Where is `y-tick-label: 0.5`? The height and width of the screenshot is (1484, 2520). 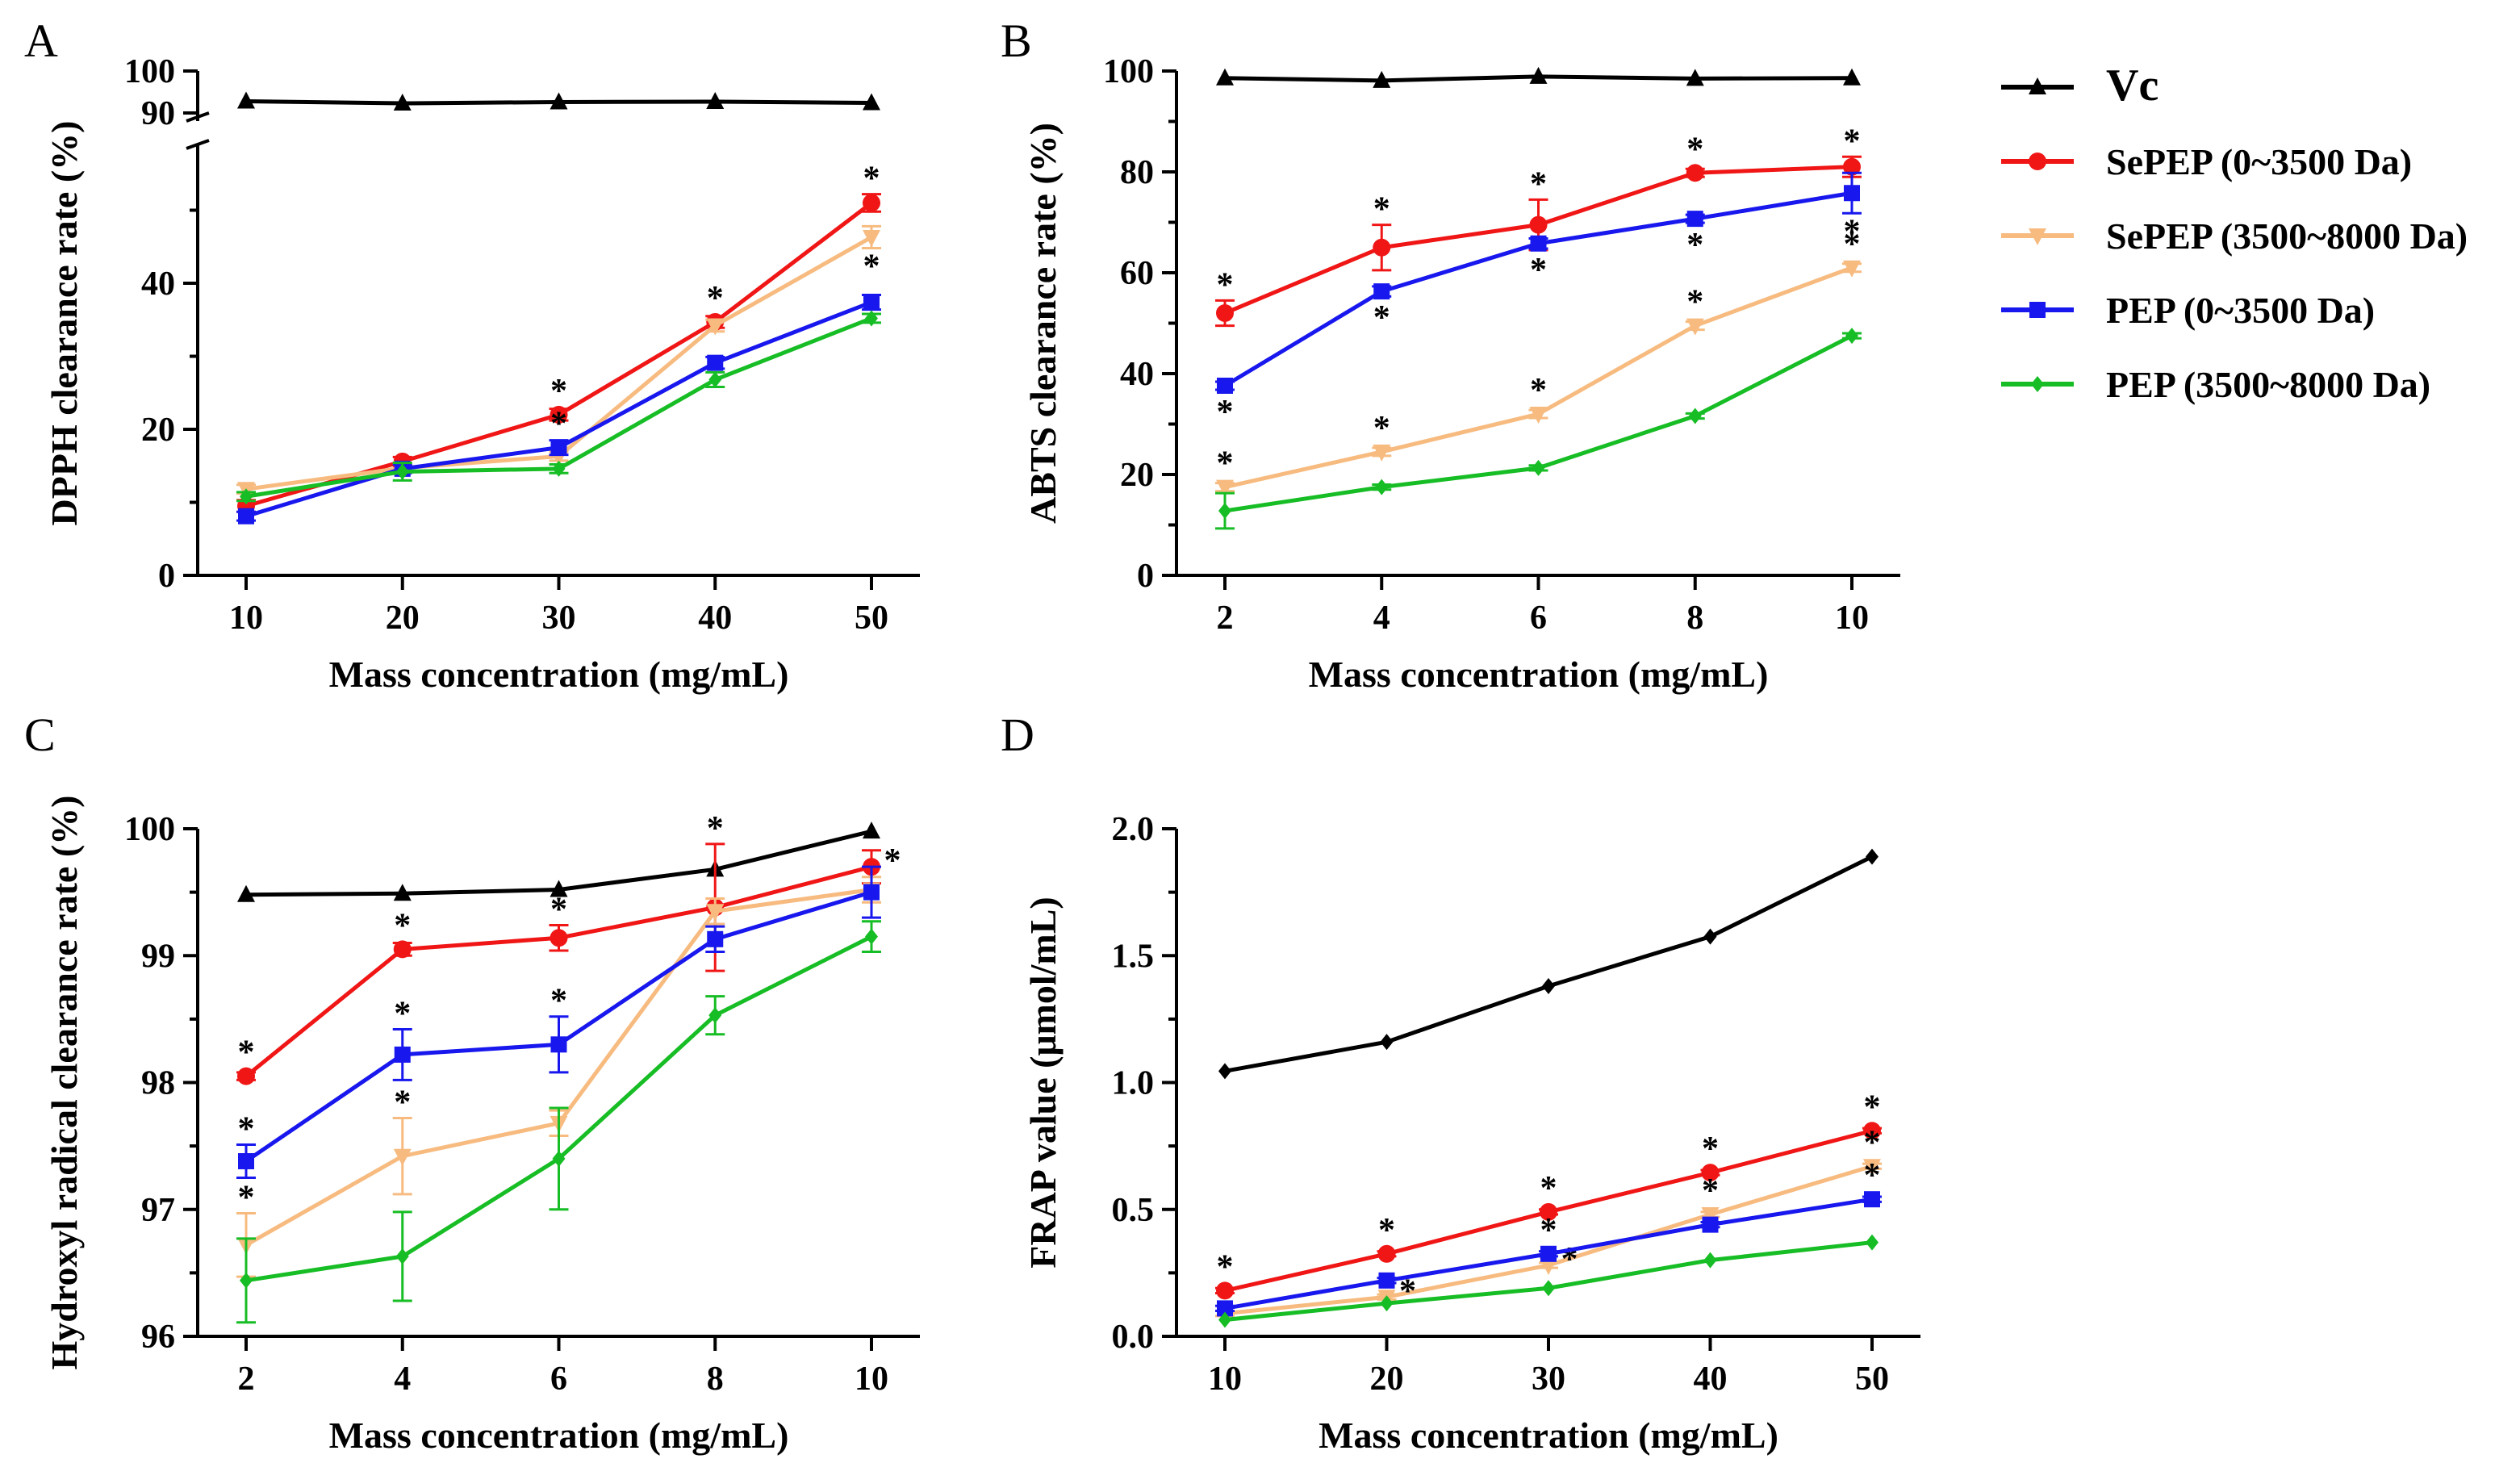 y-tick-label: 0.5 is located at coordinates (1134, 1210).